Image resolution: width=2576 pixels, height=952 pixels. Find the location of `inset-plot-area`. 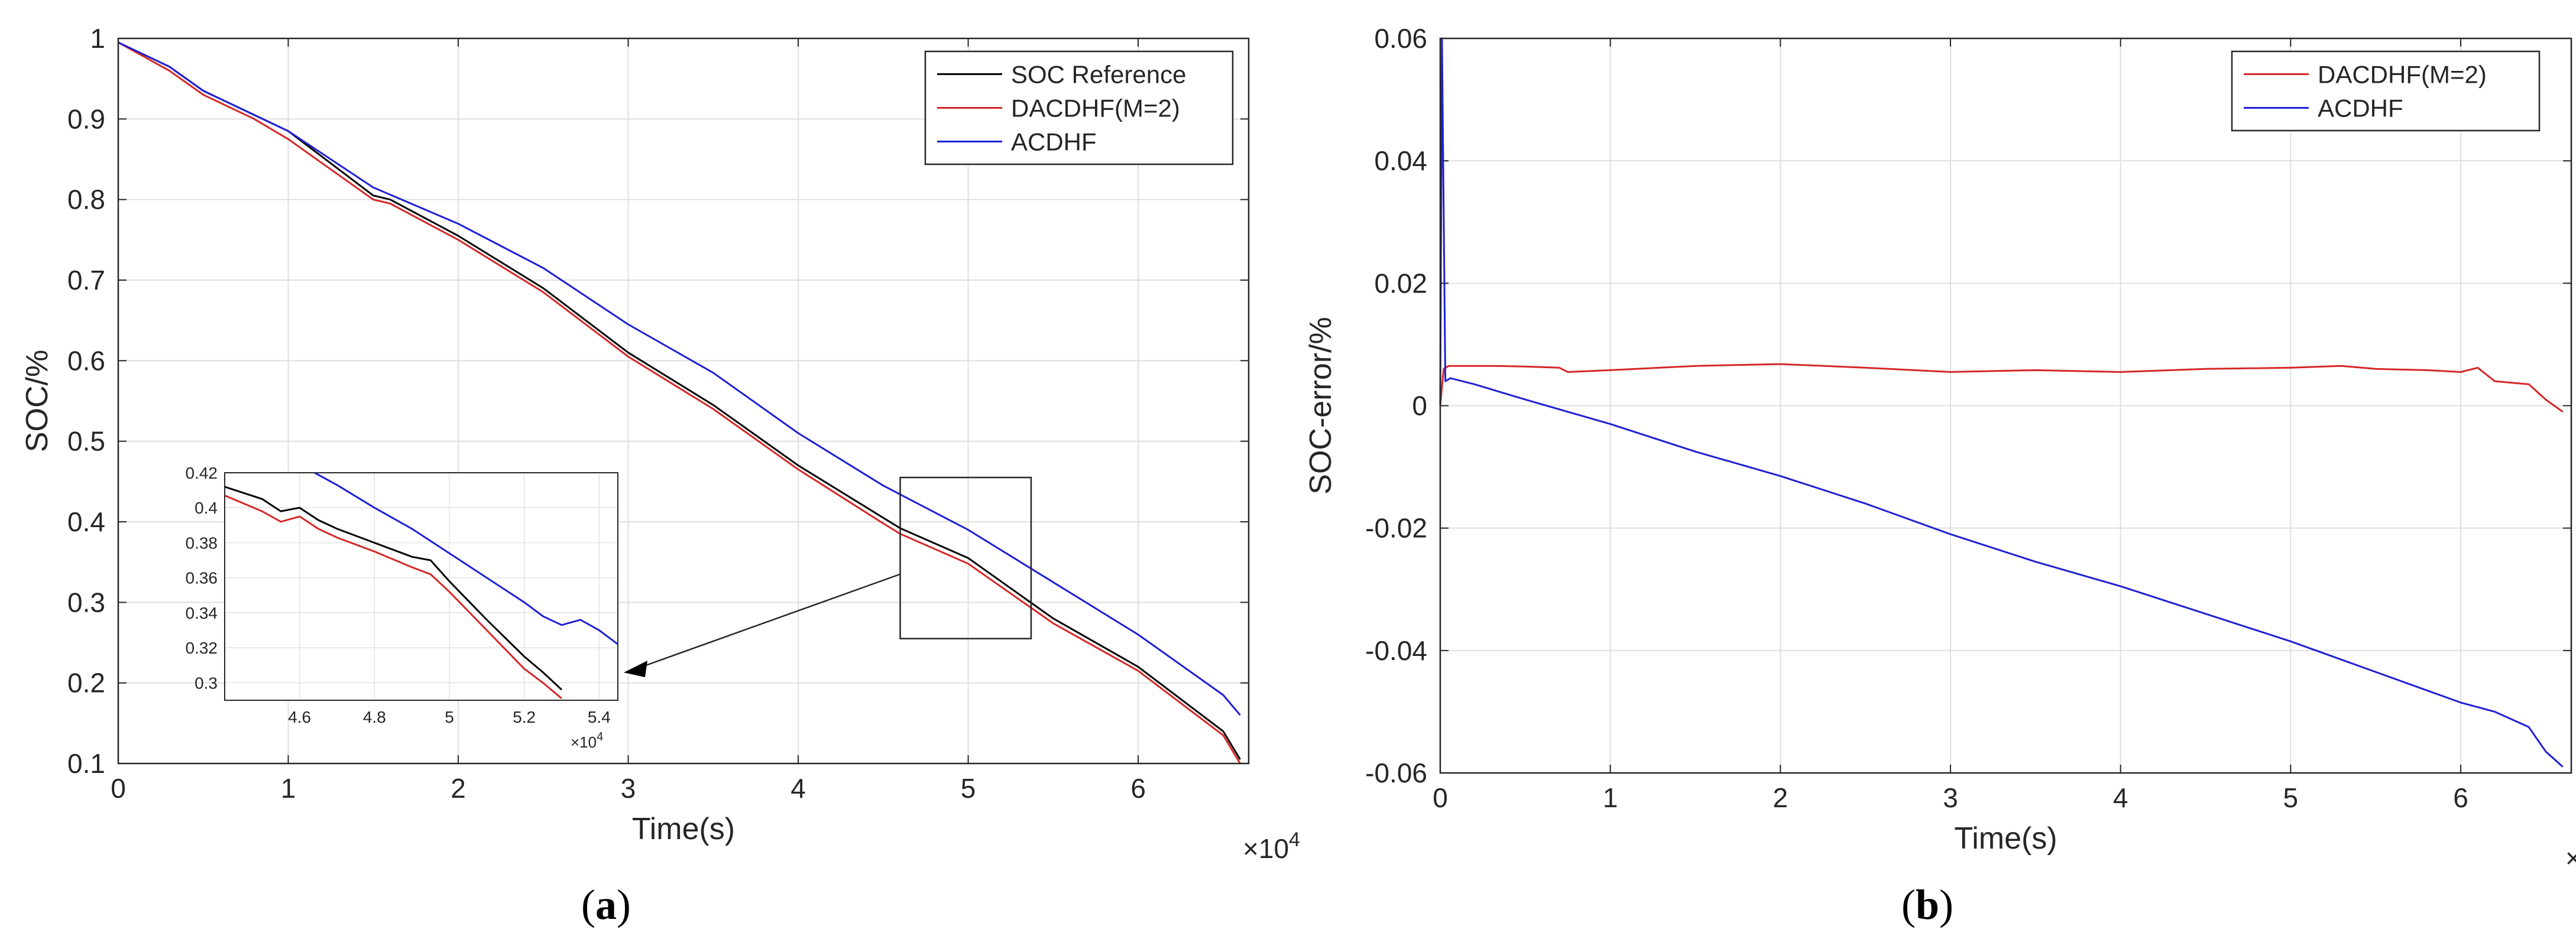

inset-plot-area is located at coordinates (421, 586).